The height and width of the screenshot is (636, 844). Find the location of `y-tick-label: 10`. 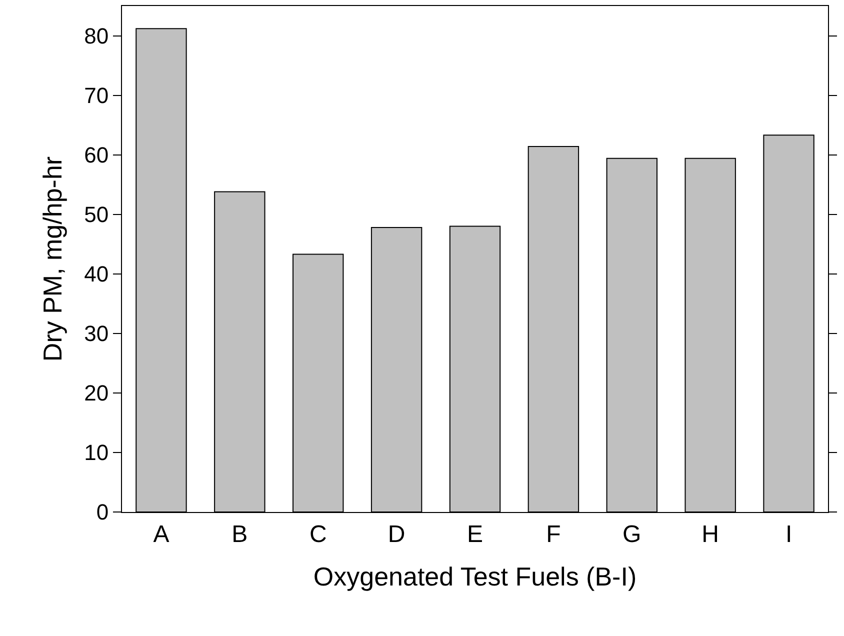

y-tick-label: 10 is located at coordinates (96, 453).